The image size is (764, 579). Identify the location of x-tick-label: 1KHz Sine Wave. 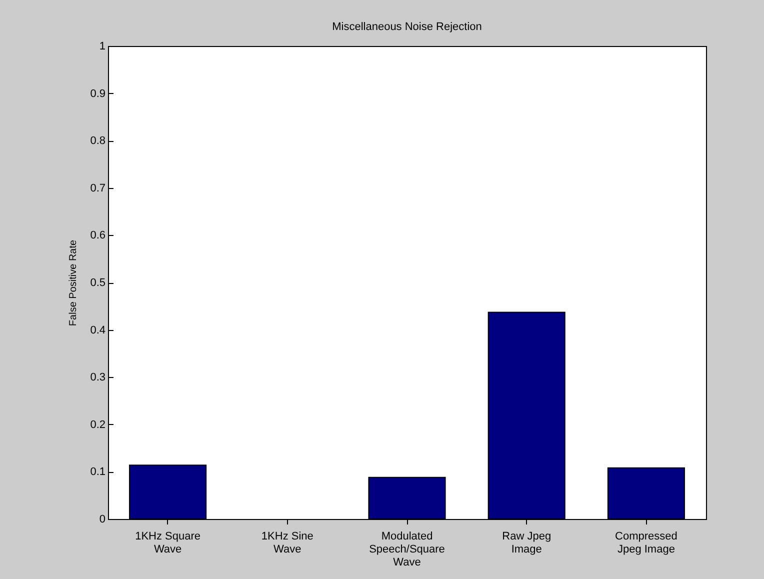
(287, 543).